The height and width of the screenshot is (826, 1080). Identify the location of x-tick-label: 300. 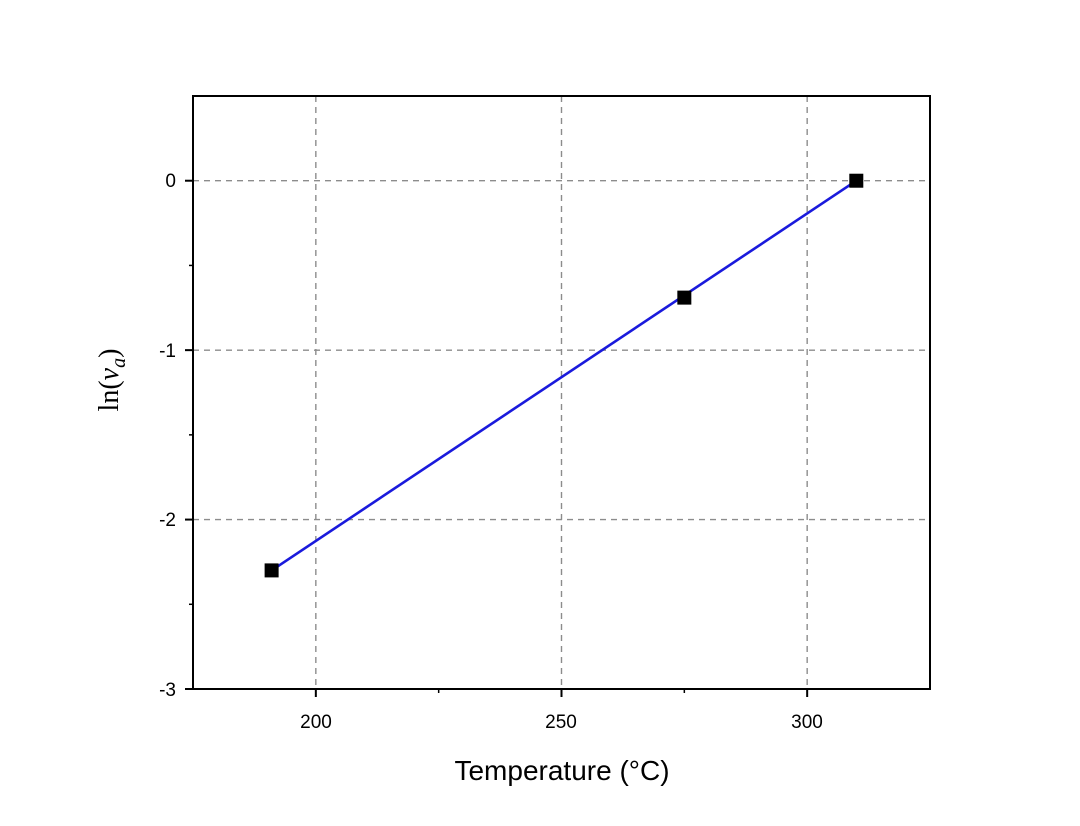
(807, 722).